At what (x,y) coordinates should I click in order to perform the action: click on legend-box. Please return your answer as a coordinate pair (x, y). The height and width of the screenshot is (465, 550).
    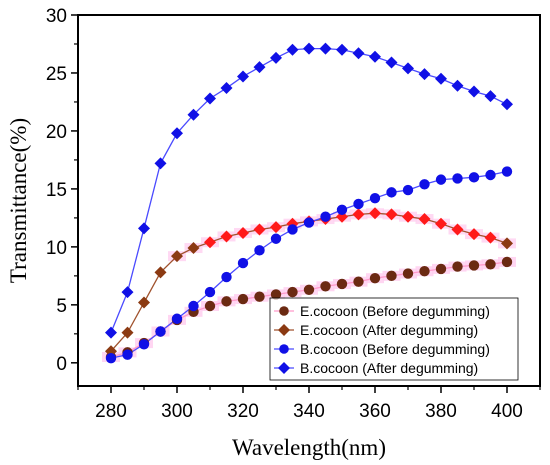
    Looking at the image, I should click on (394, 339).